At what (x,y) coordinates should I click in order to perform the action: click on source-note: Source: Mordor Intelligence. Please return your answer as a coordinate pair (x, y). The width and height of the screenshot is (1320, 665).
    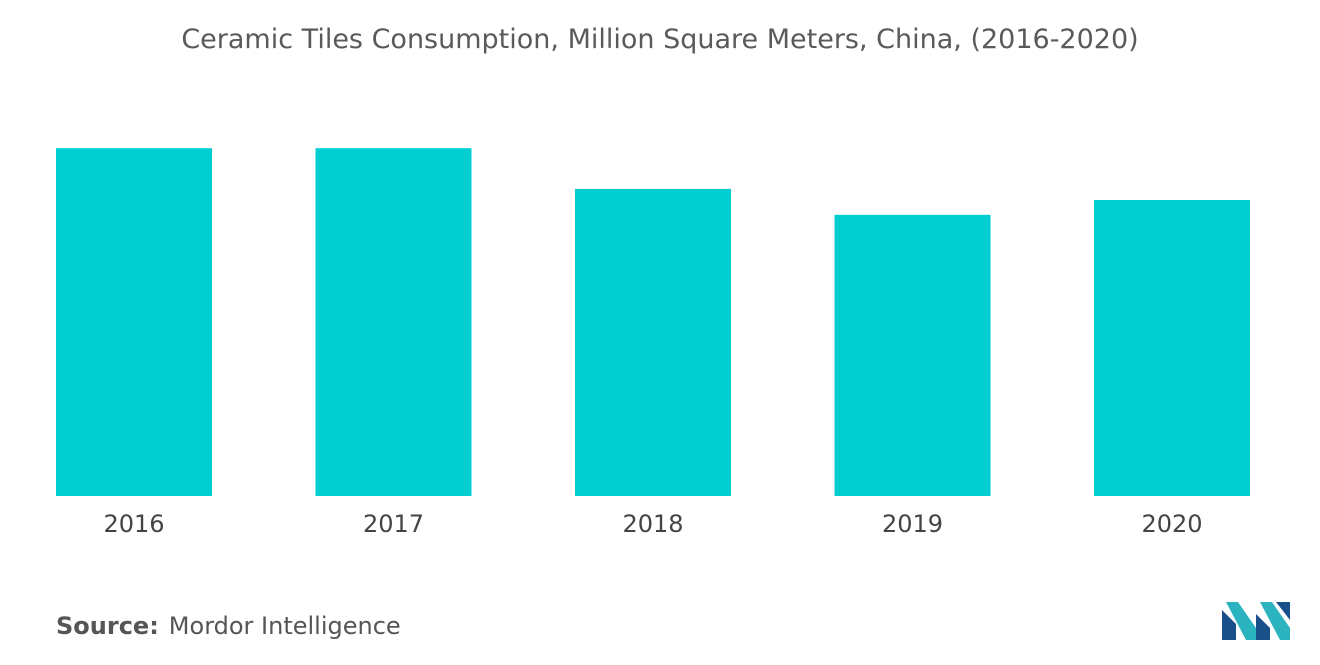
    Looking at the image, I should click on (228, 626).